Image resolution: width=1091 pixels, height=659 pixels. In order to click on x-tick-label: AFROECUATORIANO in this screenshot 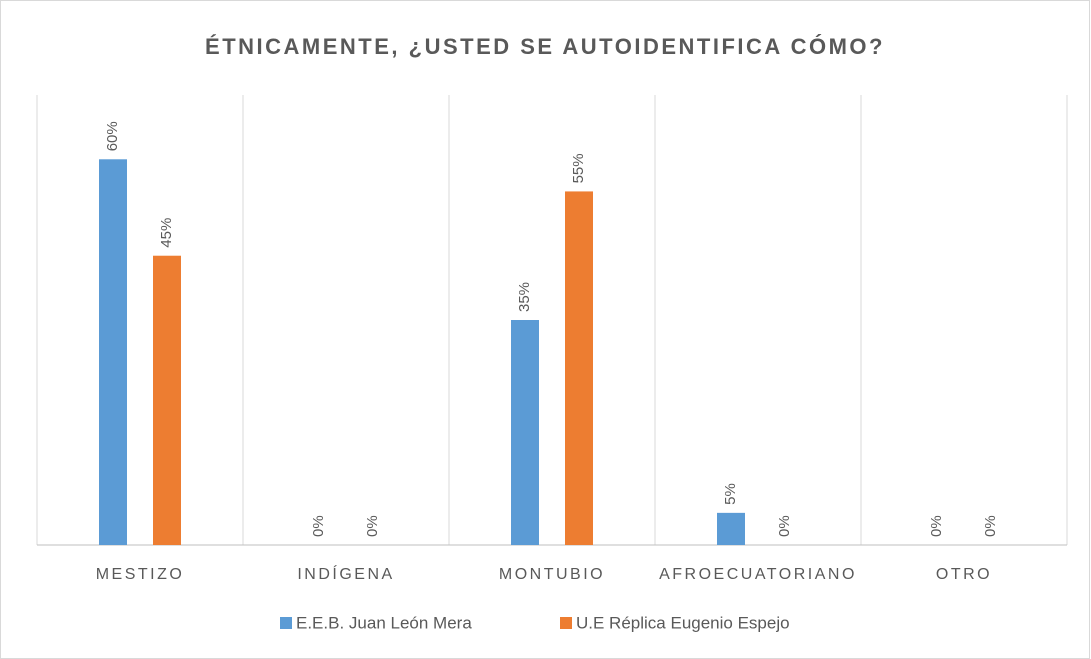, I will do `click(758, 574)`.